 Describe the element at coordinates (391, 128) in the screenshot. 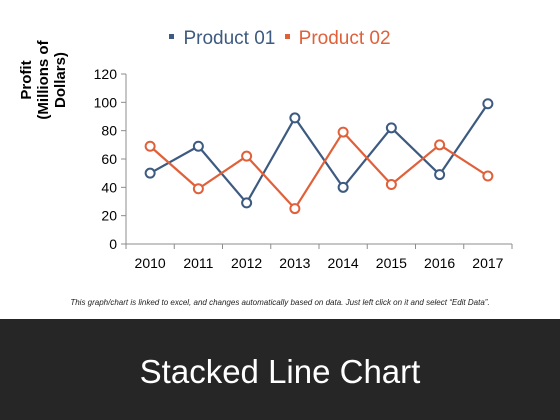

I see `data-point-s1-2015` at that location.